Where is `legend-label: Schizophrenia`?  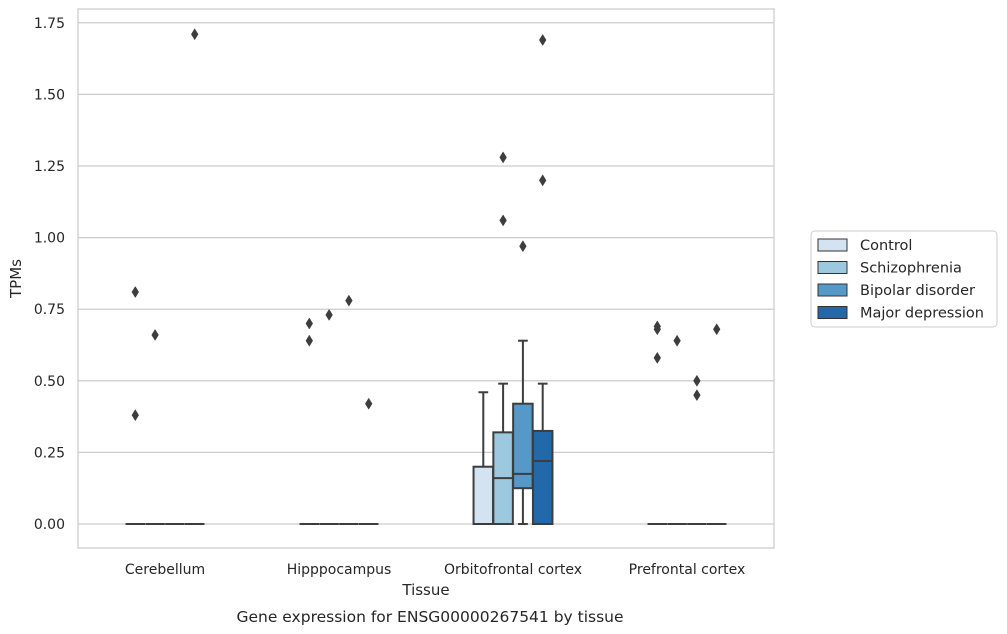
legend-label: Schizophrenia is located at coordinates (911, 269).